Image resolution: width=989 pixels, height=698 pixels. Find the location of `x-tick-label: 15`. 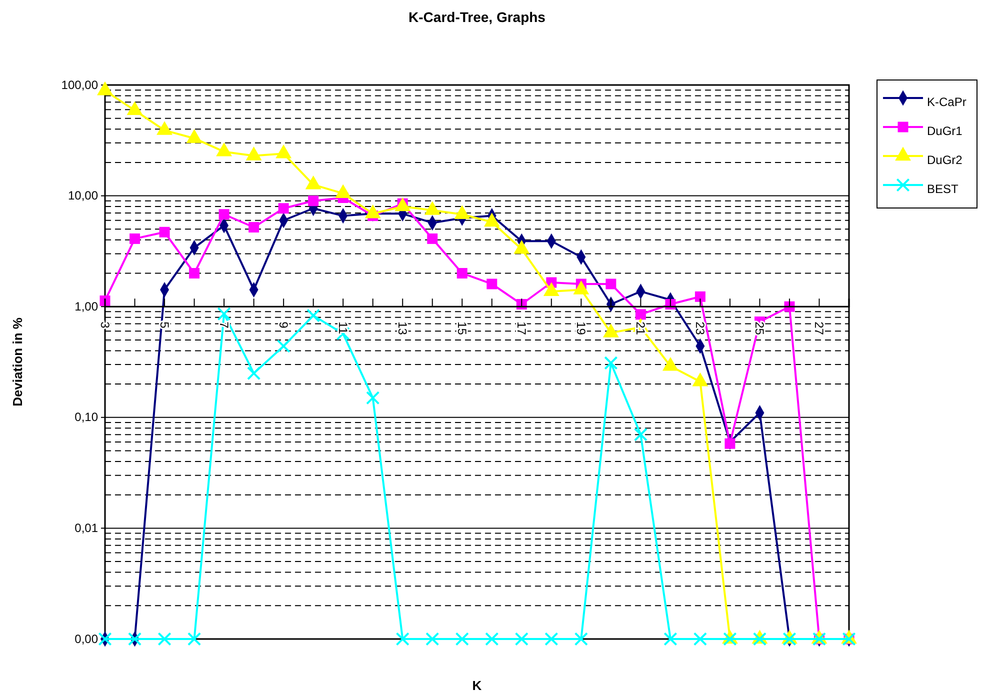

x-tick-label: 15 is located at coordinates (461, 329).